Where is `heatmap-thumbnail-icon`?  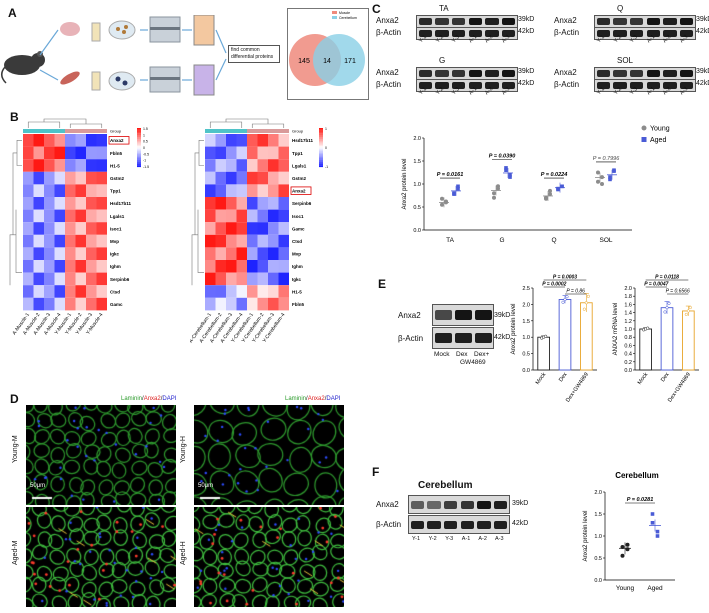 heatmap-thumbnail-icon is located at coordinates (204, 30).